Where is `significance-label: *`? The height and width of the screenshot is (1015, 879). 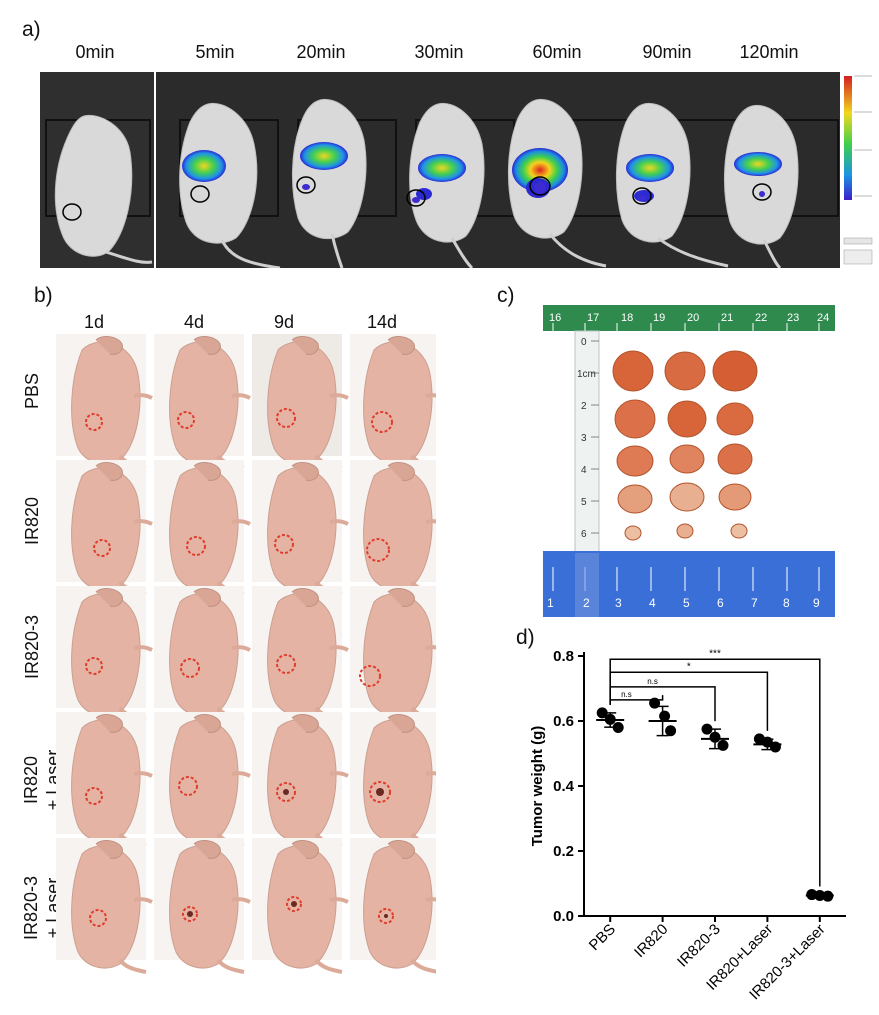 significance-label: * is located at coordinates (689, 666).